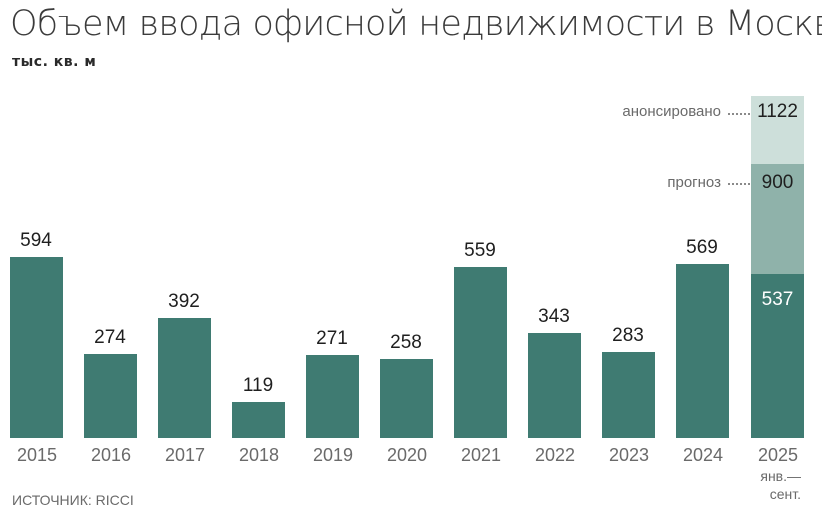 The image size is (822, 514). Describe the element at coordinates (332, 396) in the screenshot. I see `bar-2019` at that location.